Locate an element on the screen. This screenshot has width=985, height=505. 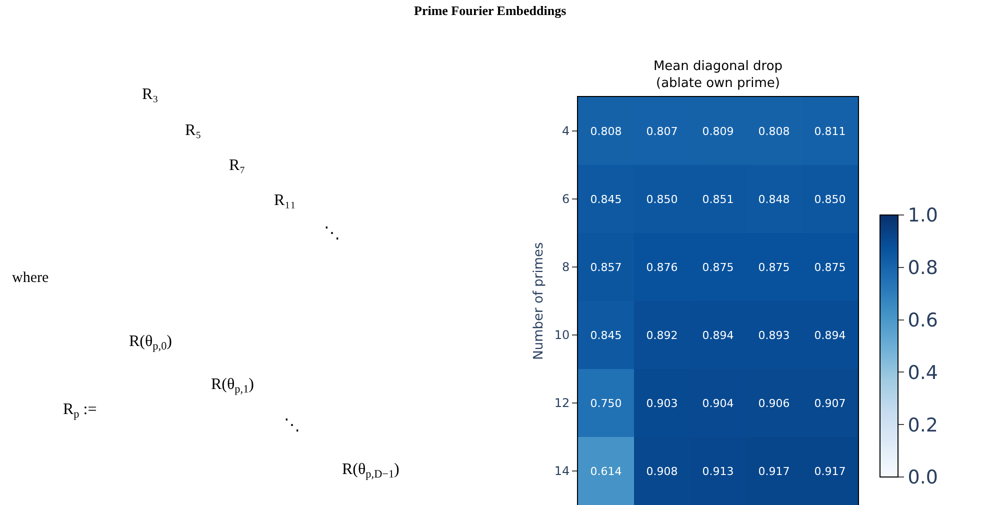
text: R₇ is located at coordinates (237, 165).